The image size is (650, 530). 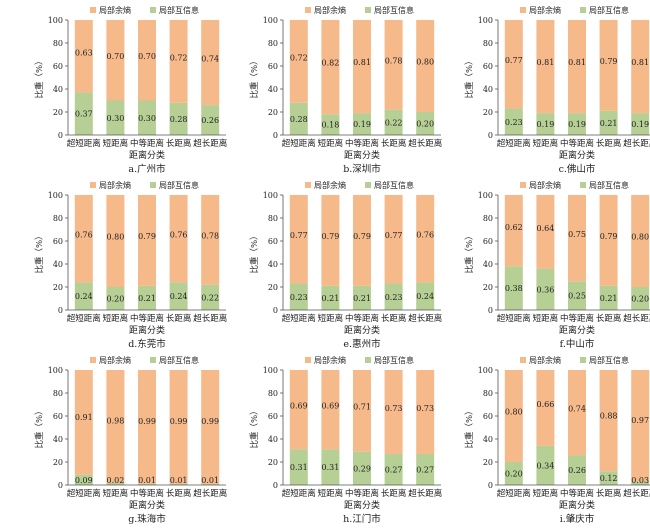 What do you see at coordinates (147, 344) in the screenshot?
I see `panel-title: d.东莞市` at bounding box center [147, 344].